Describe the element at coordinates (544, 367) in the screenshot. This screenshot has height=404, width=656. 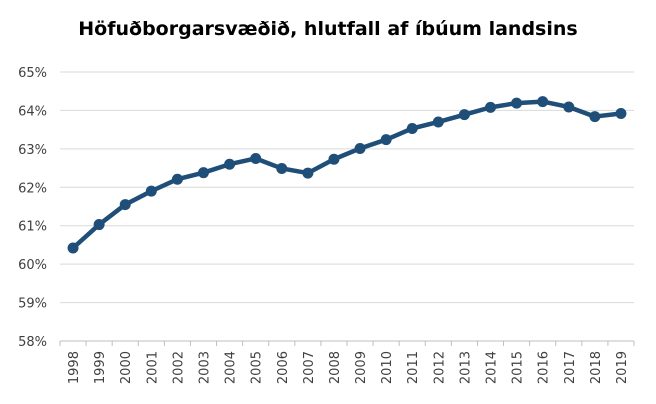
I see `x-tick-label: 2016` at that location.